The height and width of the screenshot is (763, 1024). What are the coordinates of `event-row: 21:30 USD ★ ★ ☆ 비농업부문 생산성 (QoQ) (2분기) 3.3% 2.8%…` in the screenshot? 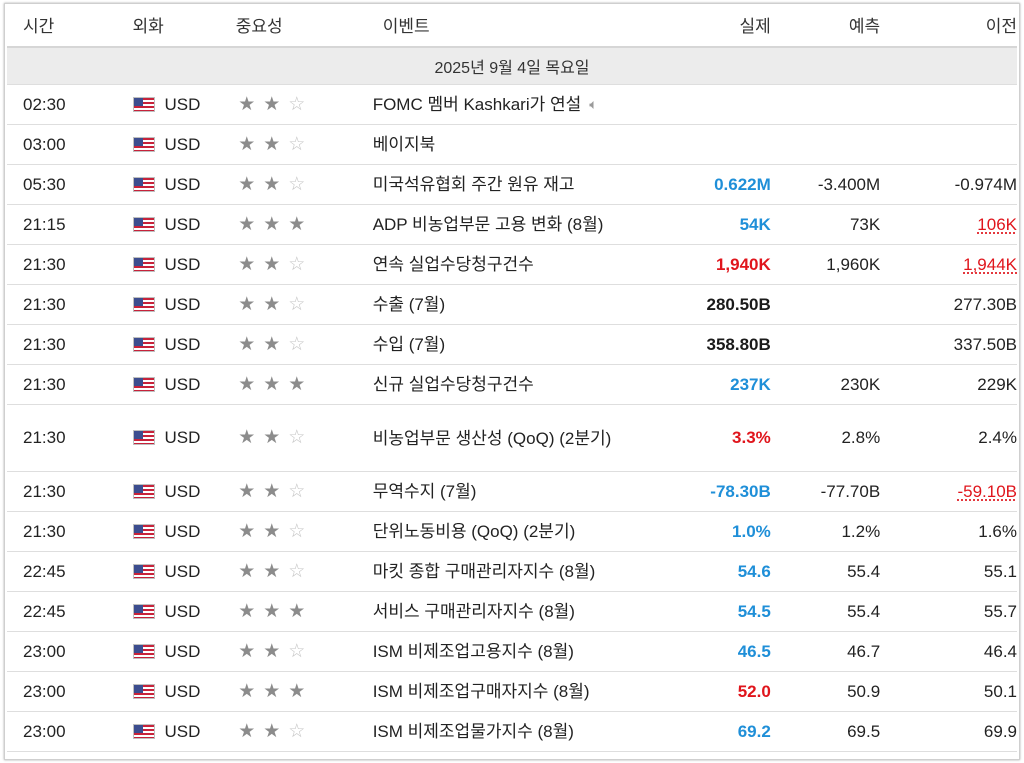 It's located at (512, 438).